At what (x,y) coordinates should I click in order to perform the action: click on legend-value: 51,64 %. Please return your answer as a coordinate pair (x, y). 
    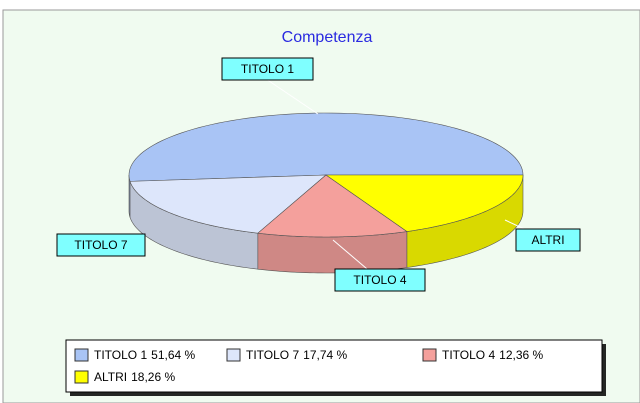
    Looking at the image, I should click on (173, 355).